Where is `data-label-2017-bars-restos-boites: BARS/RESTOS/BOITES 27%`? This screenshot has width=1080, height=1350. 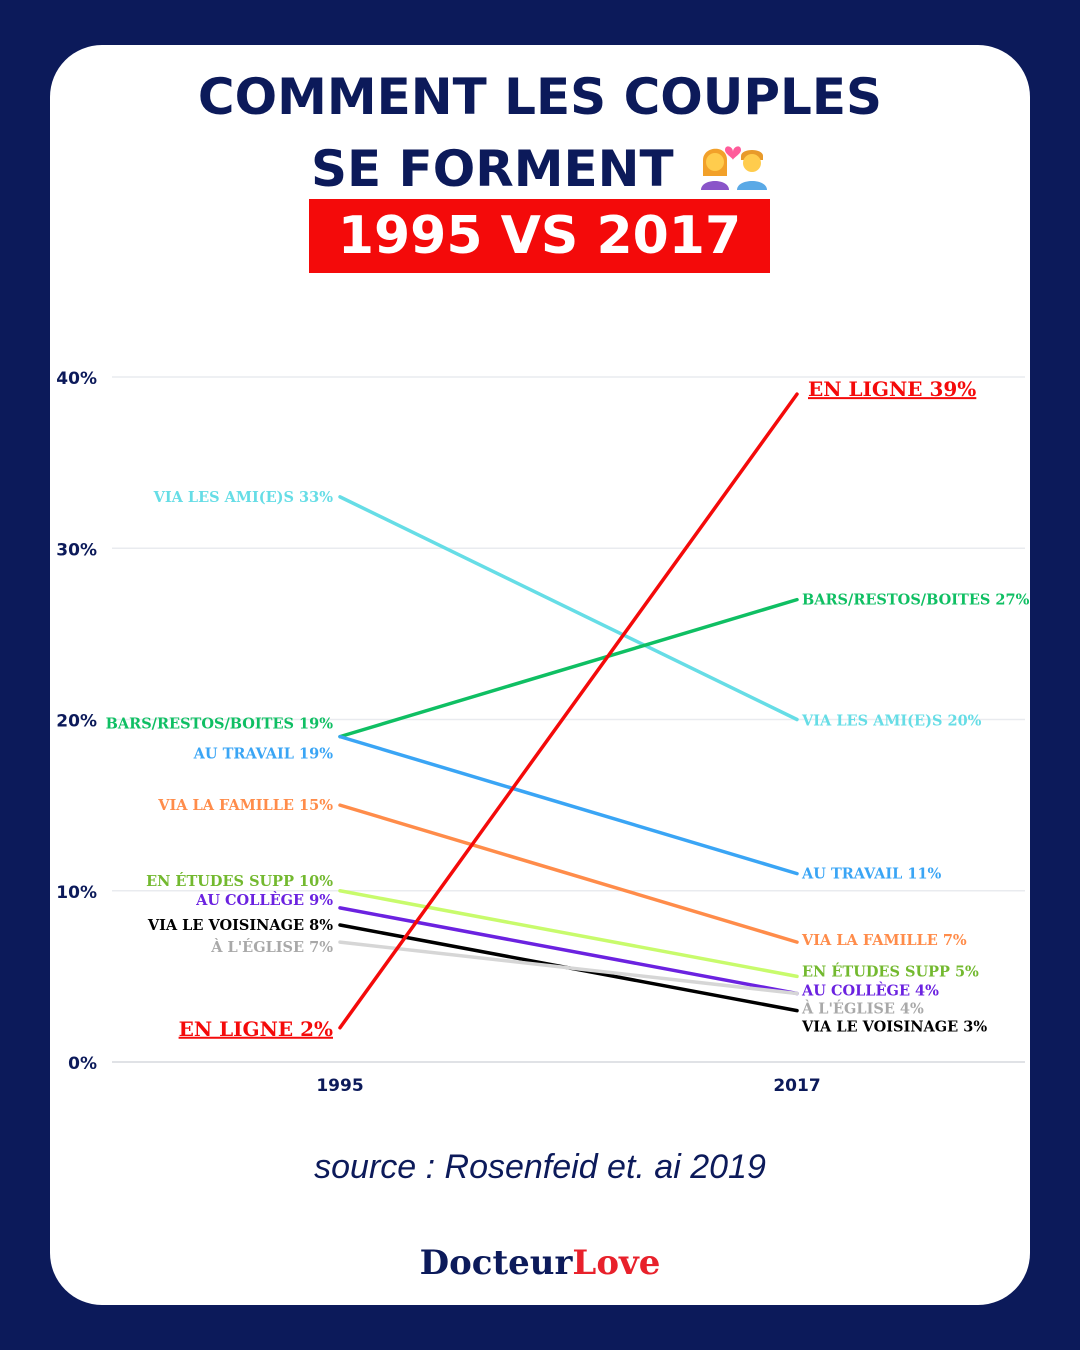 data-label-2017-bars-restos-boites: BARS/RESTOS/BOITES 27% is located at coordinates (916, 600).